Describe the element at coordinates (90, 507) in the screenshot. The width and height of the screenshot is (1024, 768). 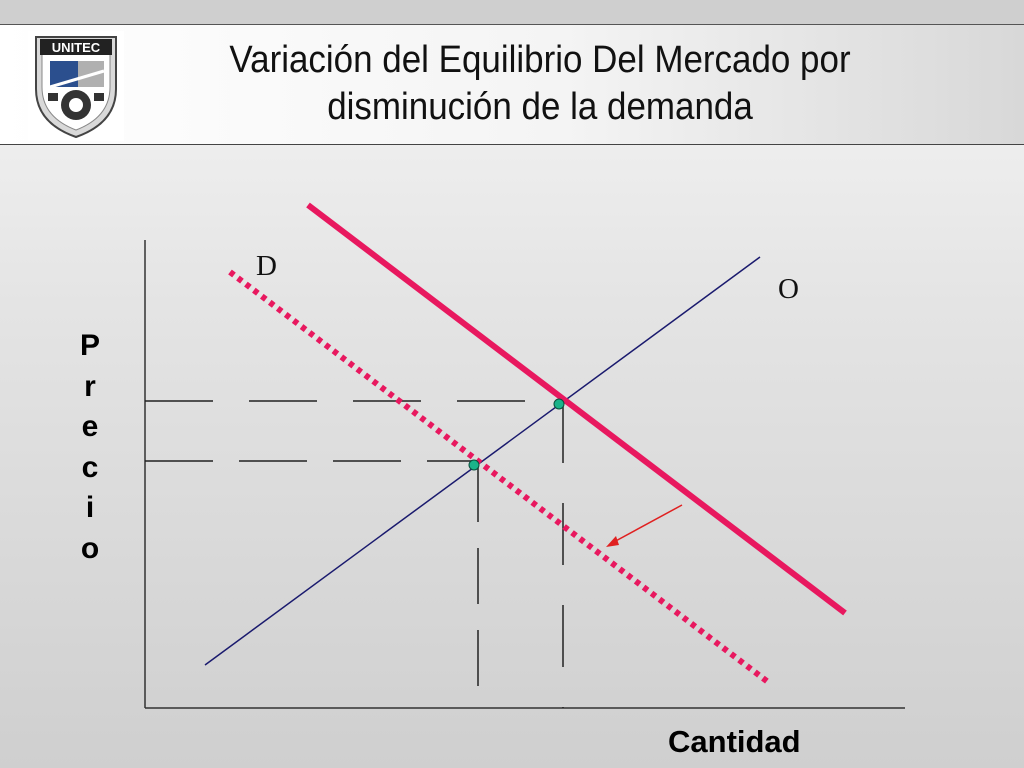
I see `y-label-letter: i` at that location.